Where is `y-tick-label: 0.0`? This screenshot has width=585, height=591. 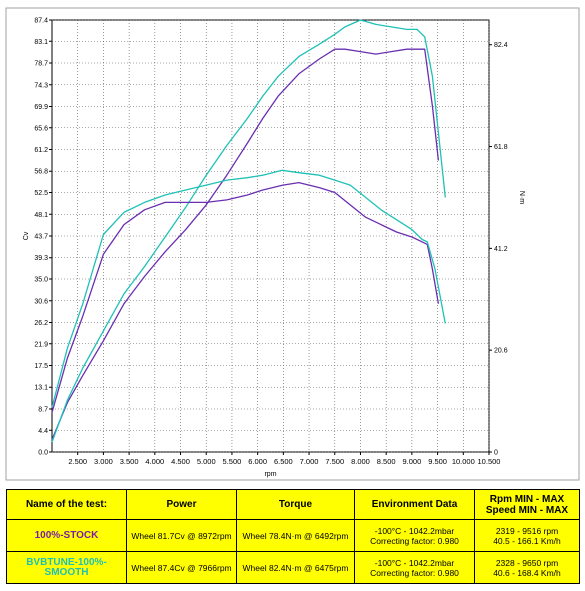 y-tick-label: 0.0 is located at coordinates (43, 453).